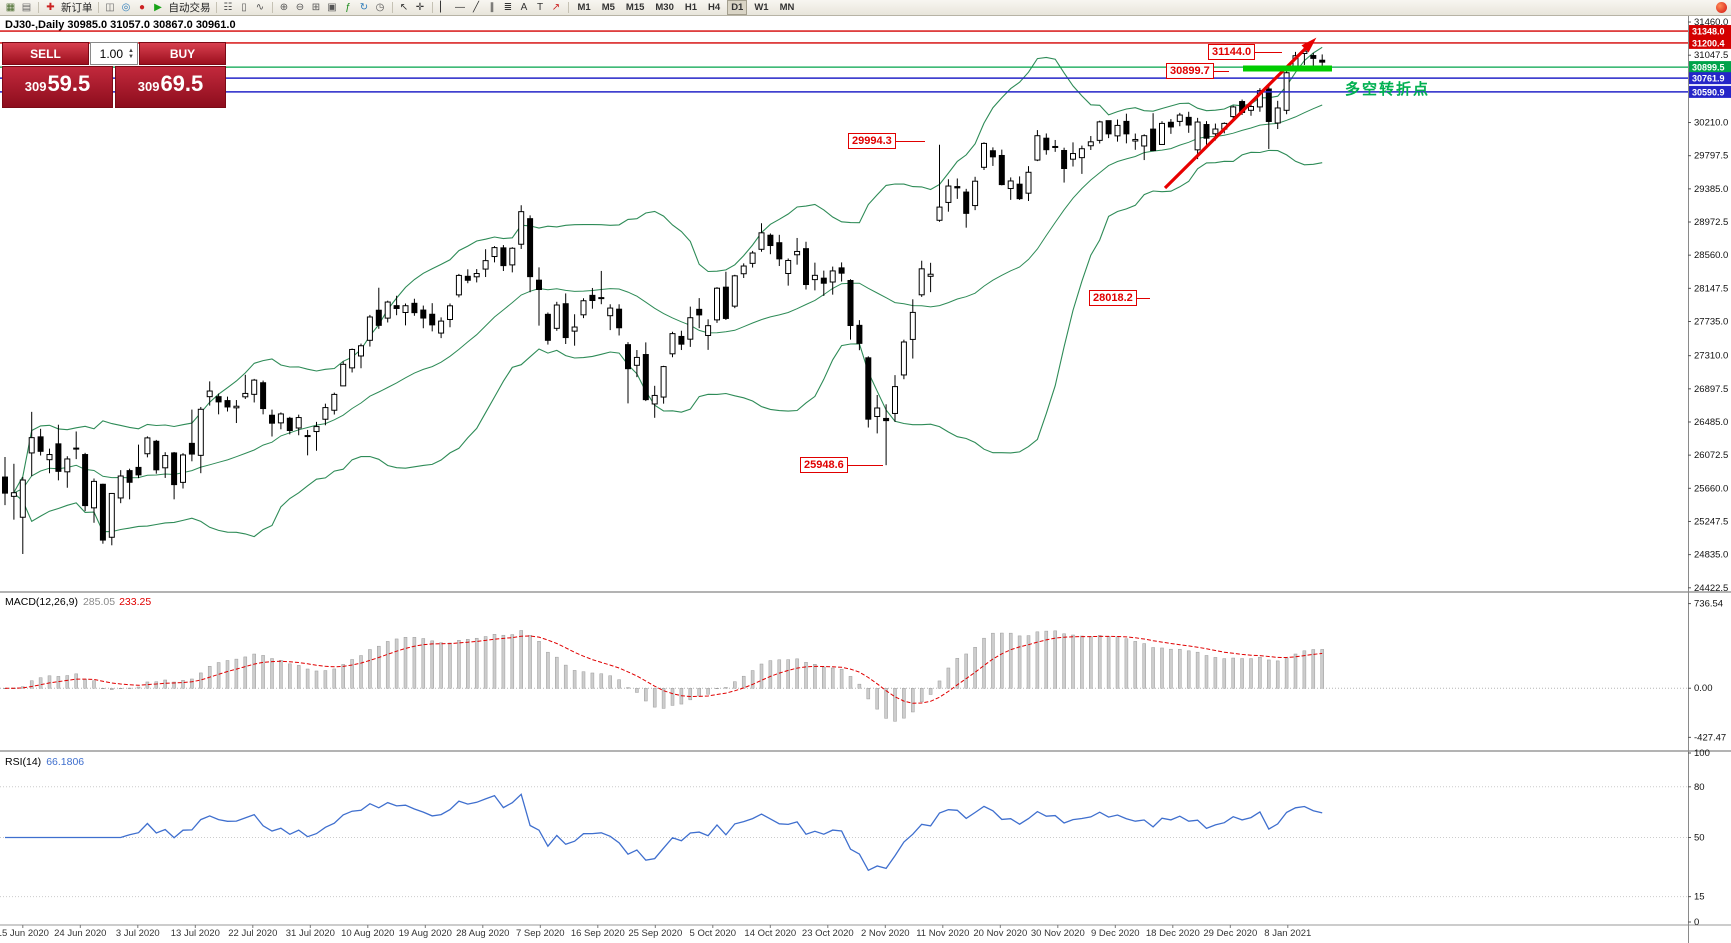 This screenshot has height=943, width=1731. What do you see at coordinates (635, 7) in the screenshot?
I see `timeframe-m15-button: M15` at bounding box center [635, 7].